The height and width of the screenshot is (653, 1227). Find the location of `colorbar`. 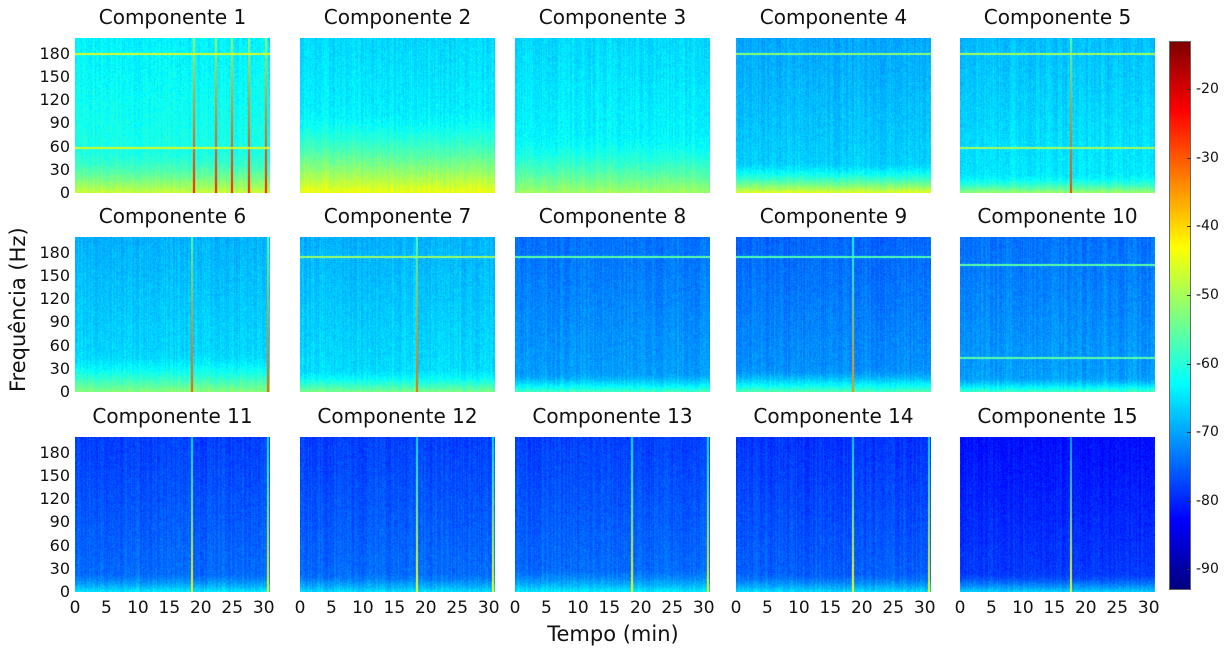

colorbar is located at coordinates (1180, 315).